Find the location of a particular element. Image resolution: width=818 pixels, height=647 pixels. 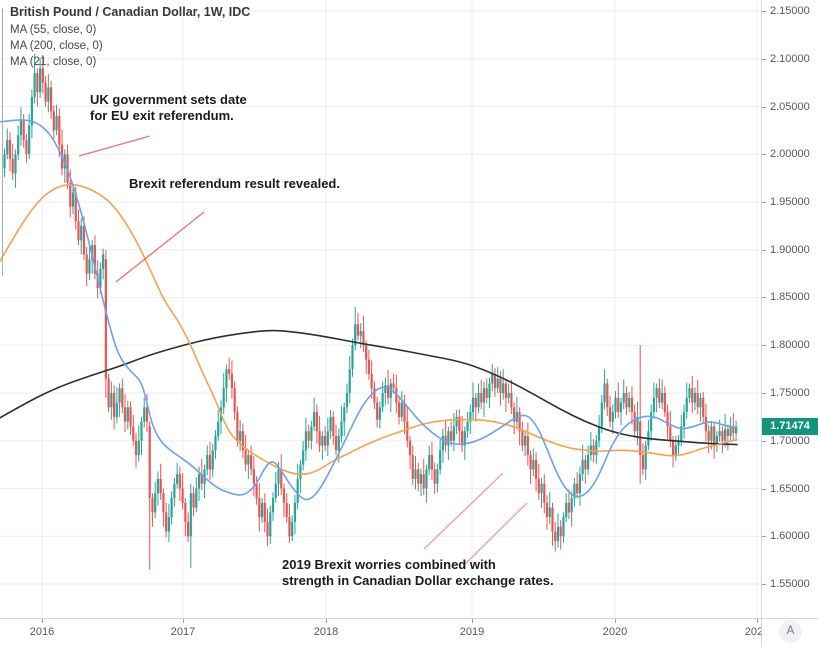

annotation-line: Brexit referendum result revealed. is located at coordinates (234, 183).